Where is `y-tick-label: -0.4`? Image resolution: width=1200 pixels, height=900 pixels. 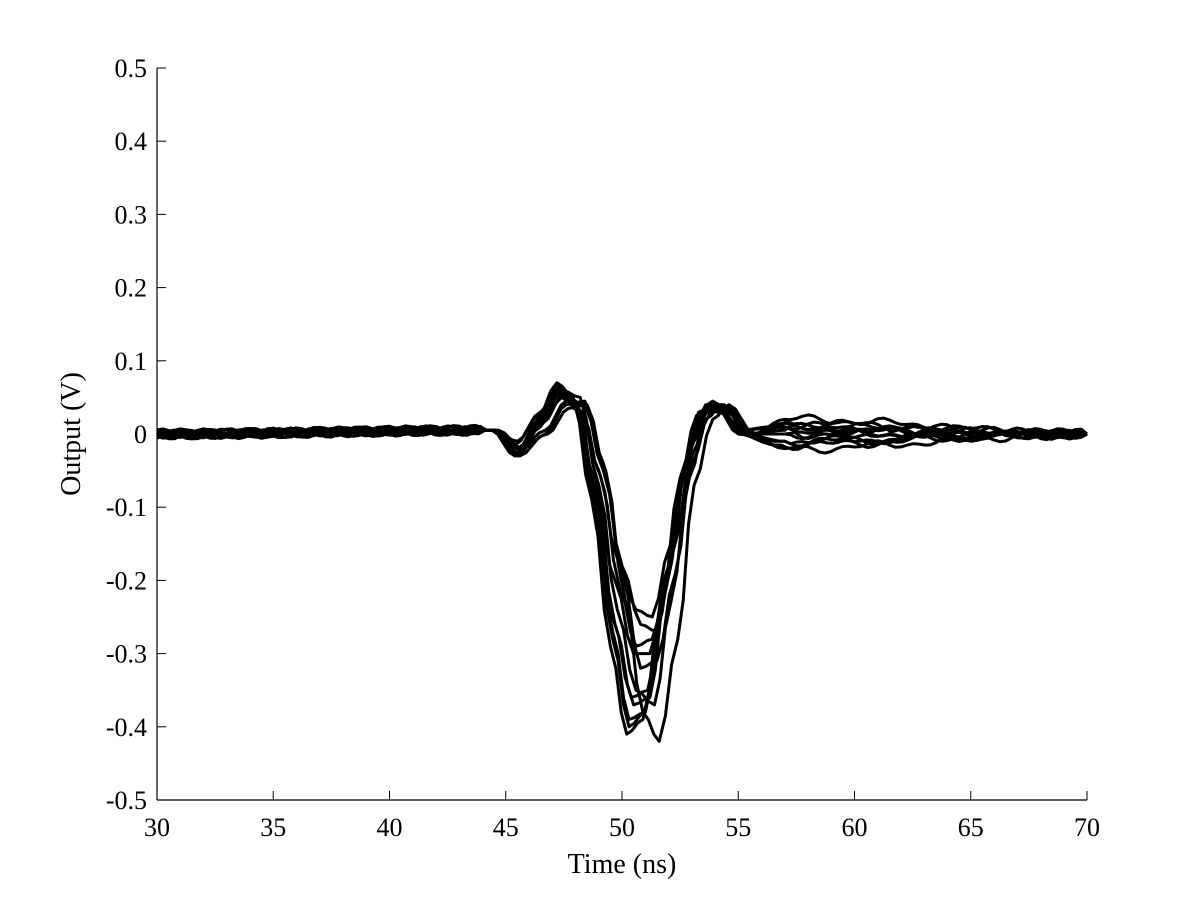
y-tick-label: -0.4 is located at coordinates (126, 727).